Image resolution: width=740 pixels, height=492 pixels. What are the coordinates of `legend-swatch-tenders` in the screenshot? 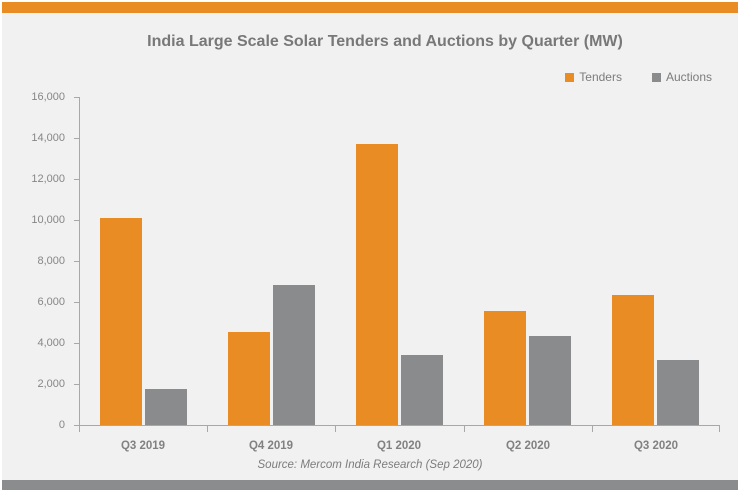 It's located at (570, 77).